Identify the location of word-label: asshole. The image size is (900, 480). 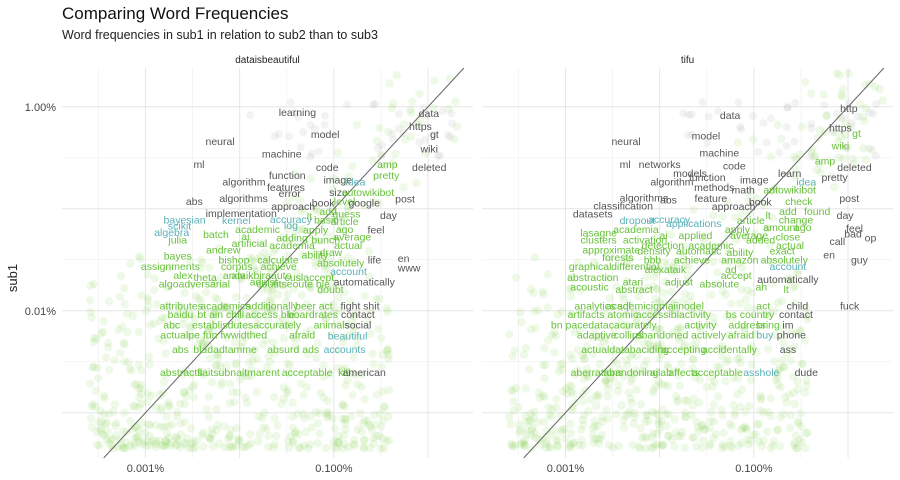
(761, 373).